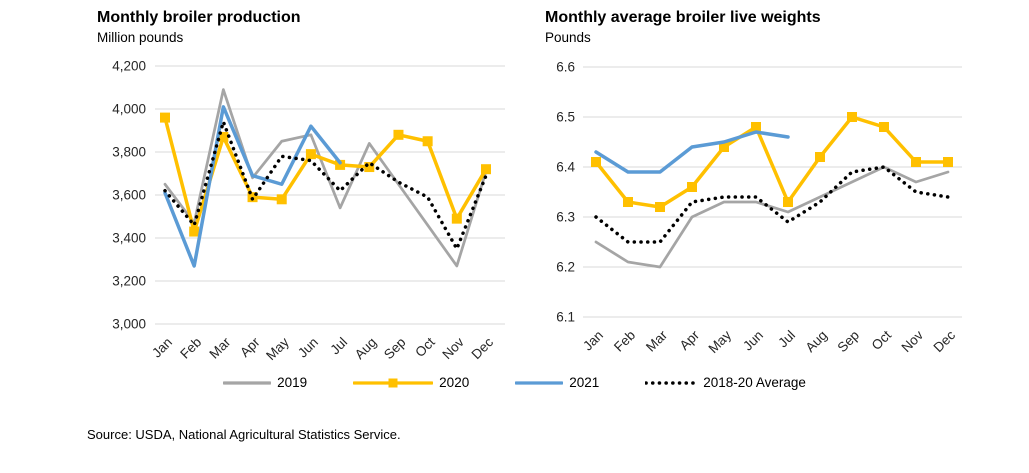 The image size is (1029, 473). What do you see at coordinates (140, 37) in the screenshot?
I see `left-chart-unit-label: Million pounds` at bounding box center [140, 37].